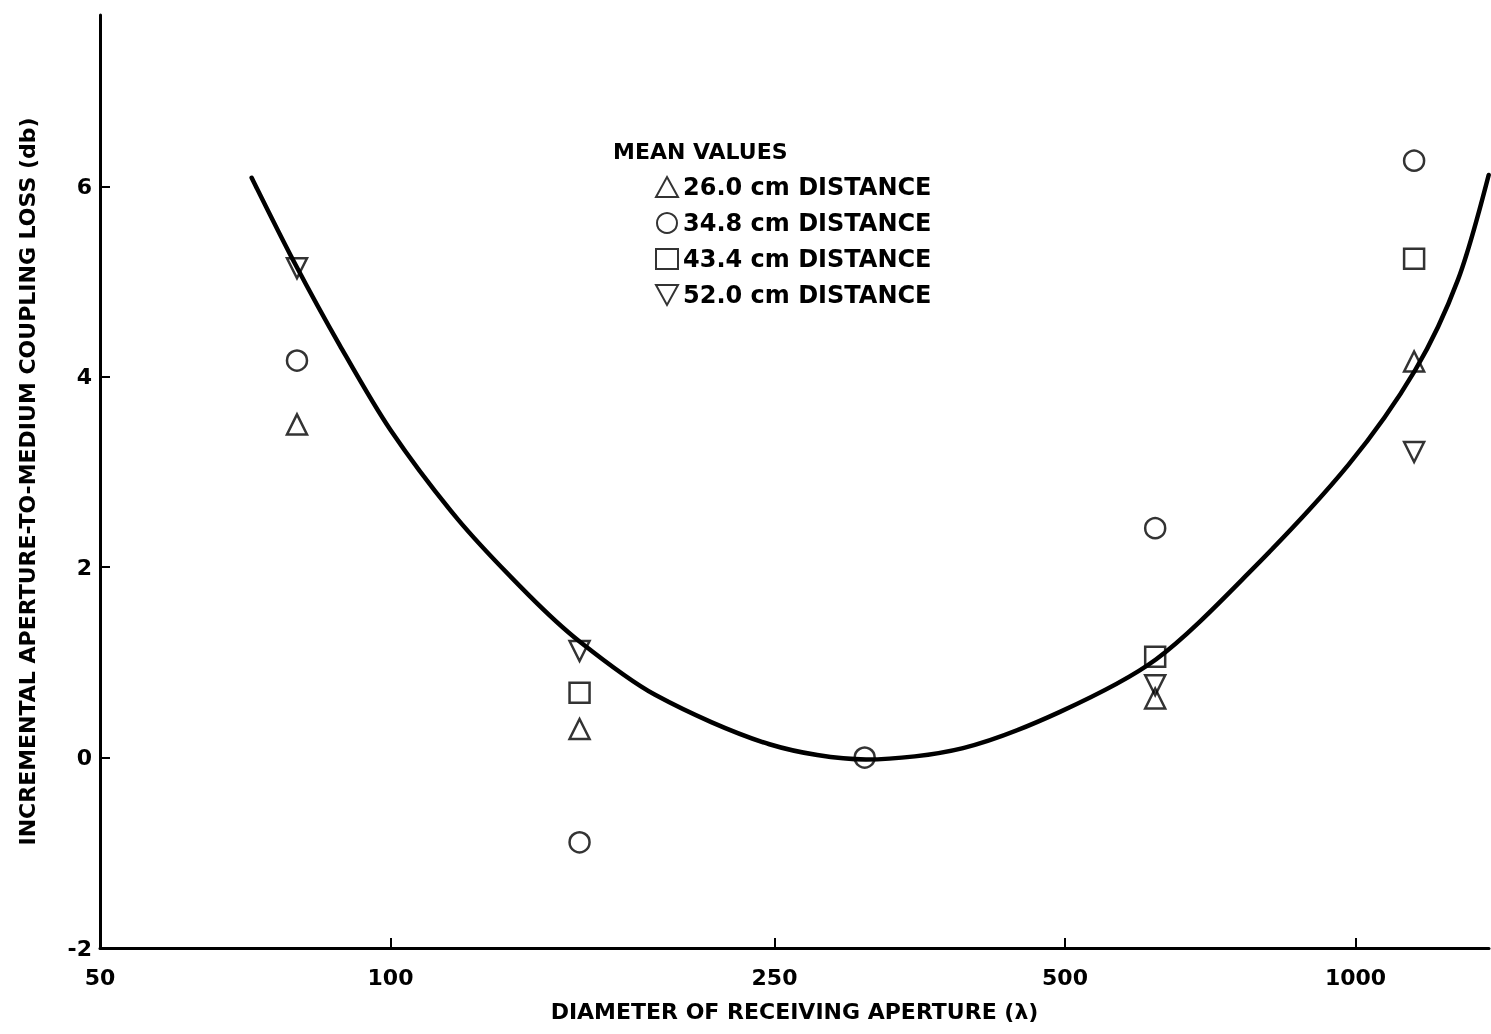  What do you see at coordinates (84, 758) in the screenshot?
I see `y-tick-label: 0` at bounding box center [84, 758].